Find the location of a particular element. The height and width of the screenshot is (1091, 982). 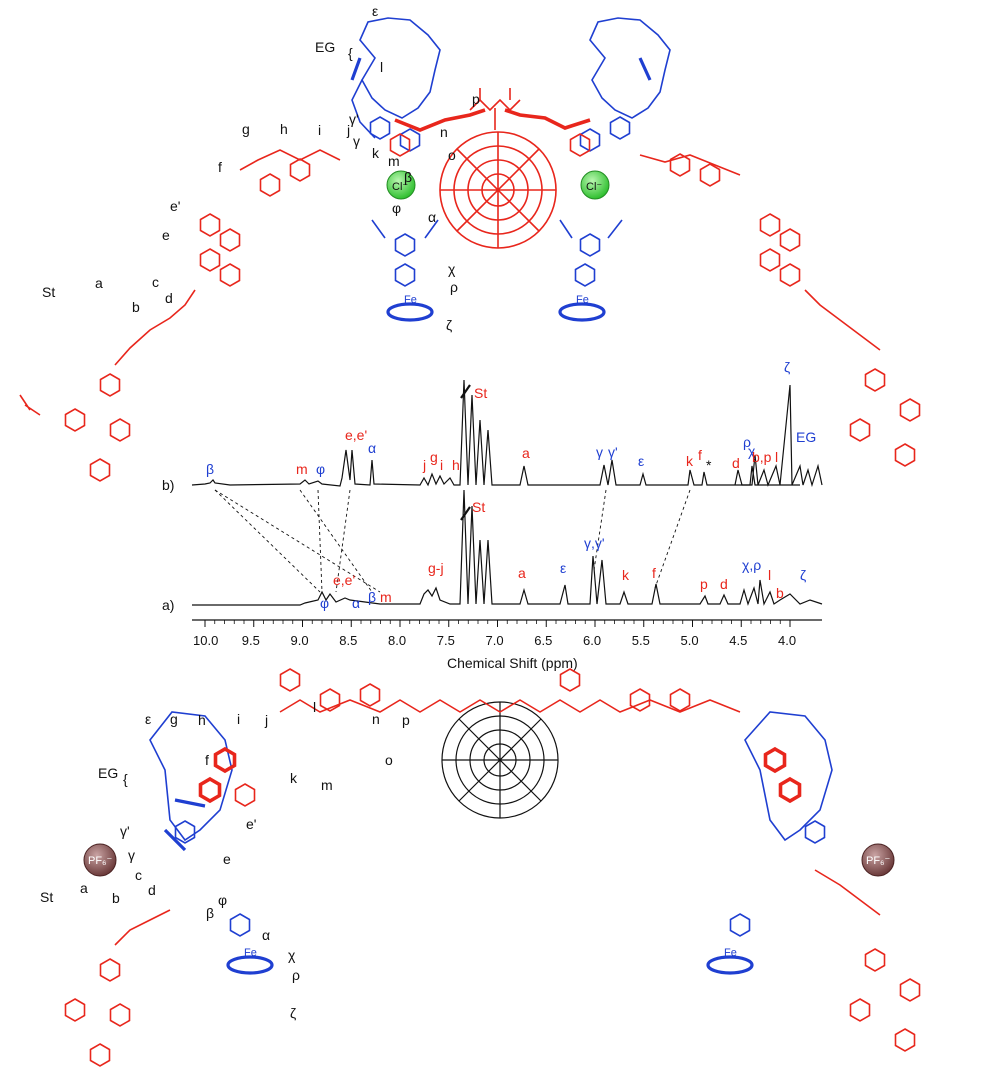

bottom-left-crown: Fe is located at coordinates (169, 889).